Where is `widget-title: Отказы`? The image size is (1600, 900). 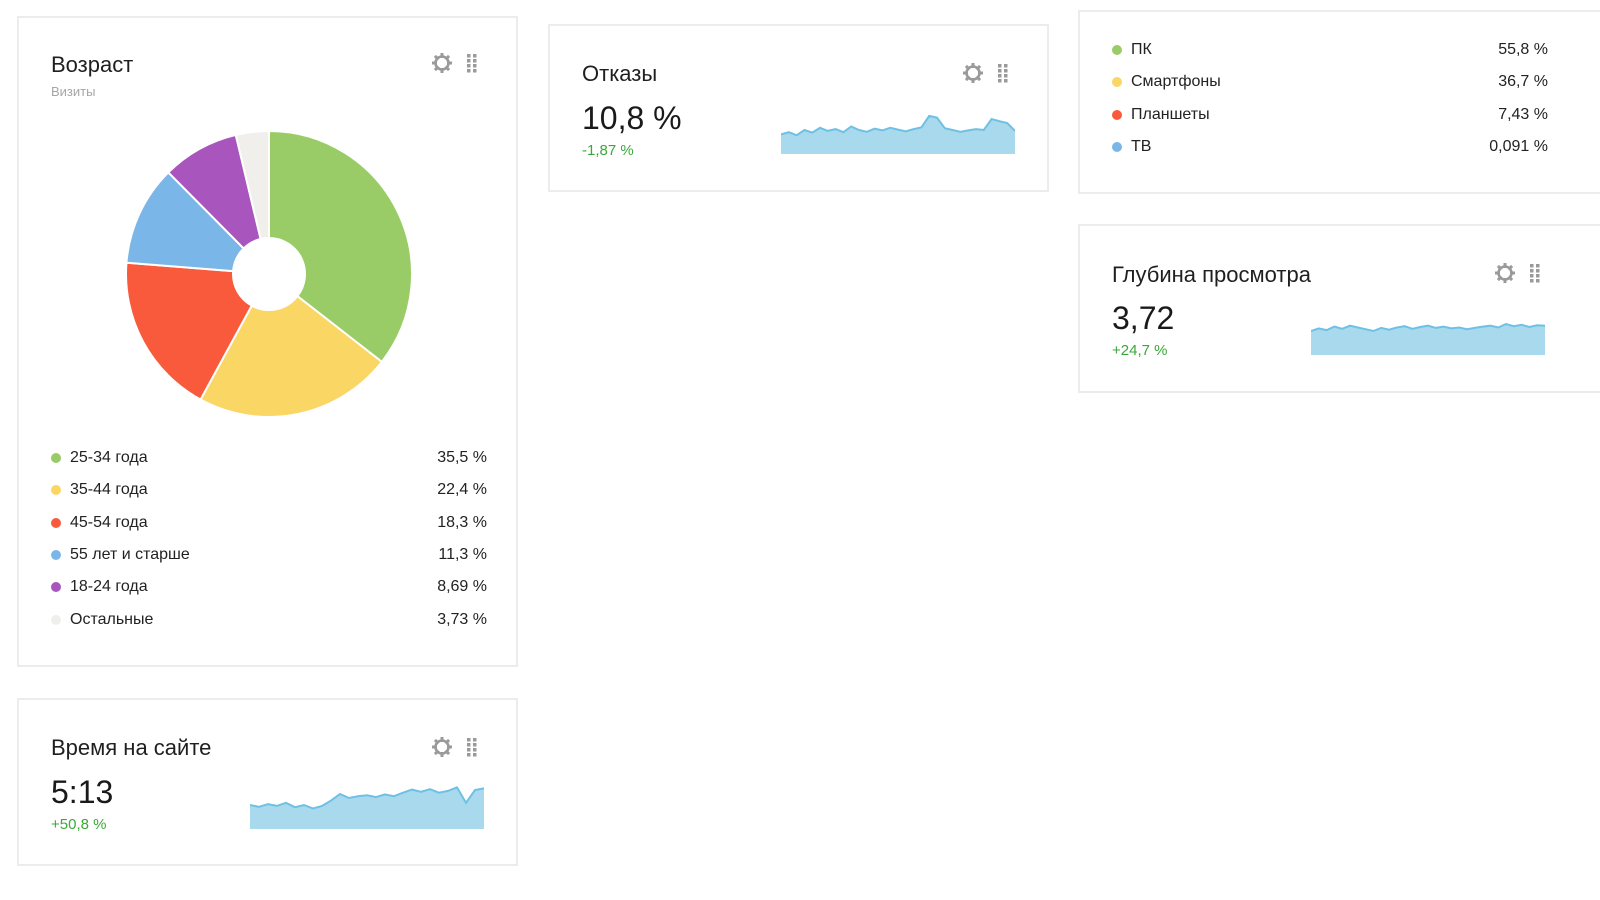
widget-title: Отказы is located at coordinates (620, 73).